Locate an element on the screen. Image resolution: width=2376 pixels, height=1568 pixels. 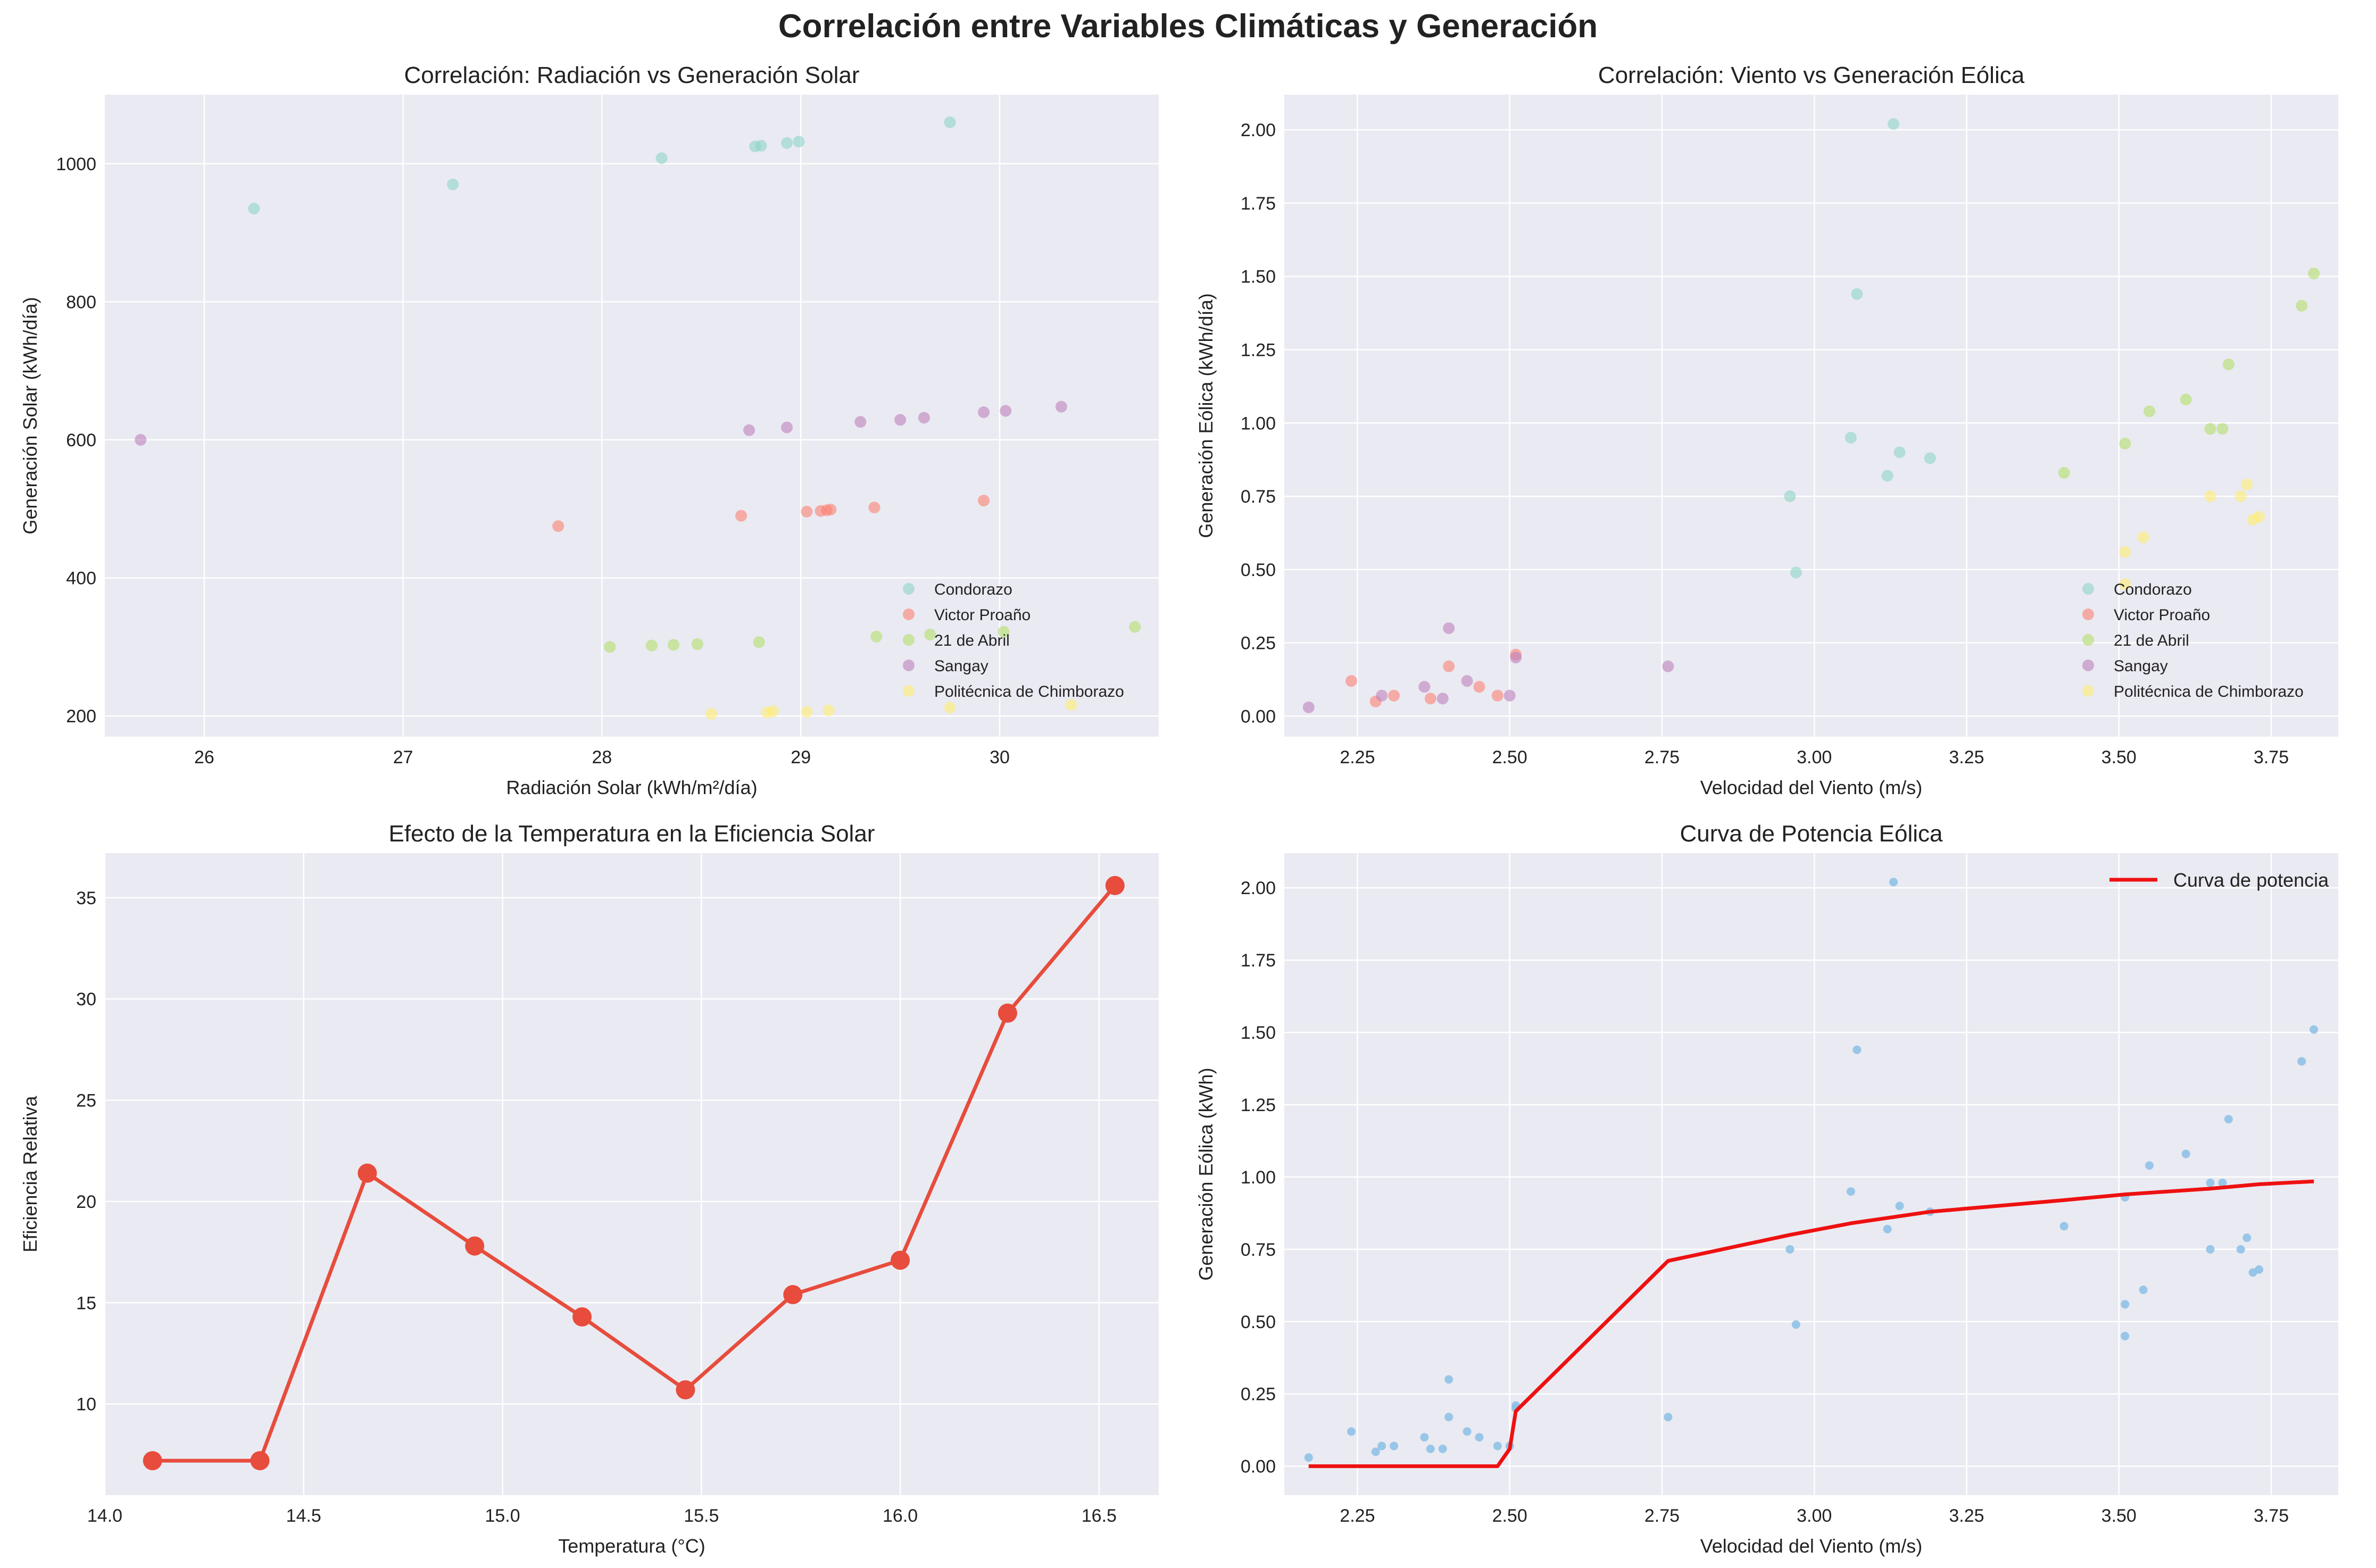
y-tick-label: 30 is located at coordinates (86, 999).